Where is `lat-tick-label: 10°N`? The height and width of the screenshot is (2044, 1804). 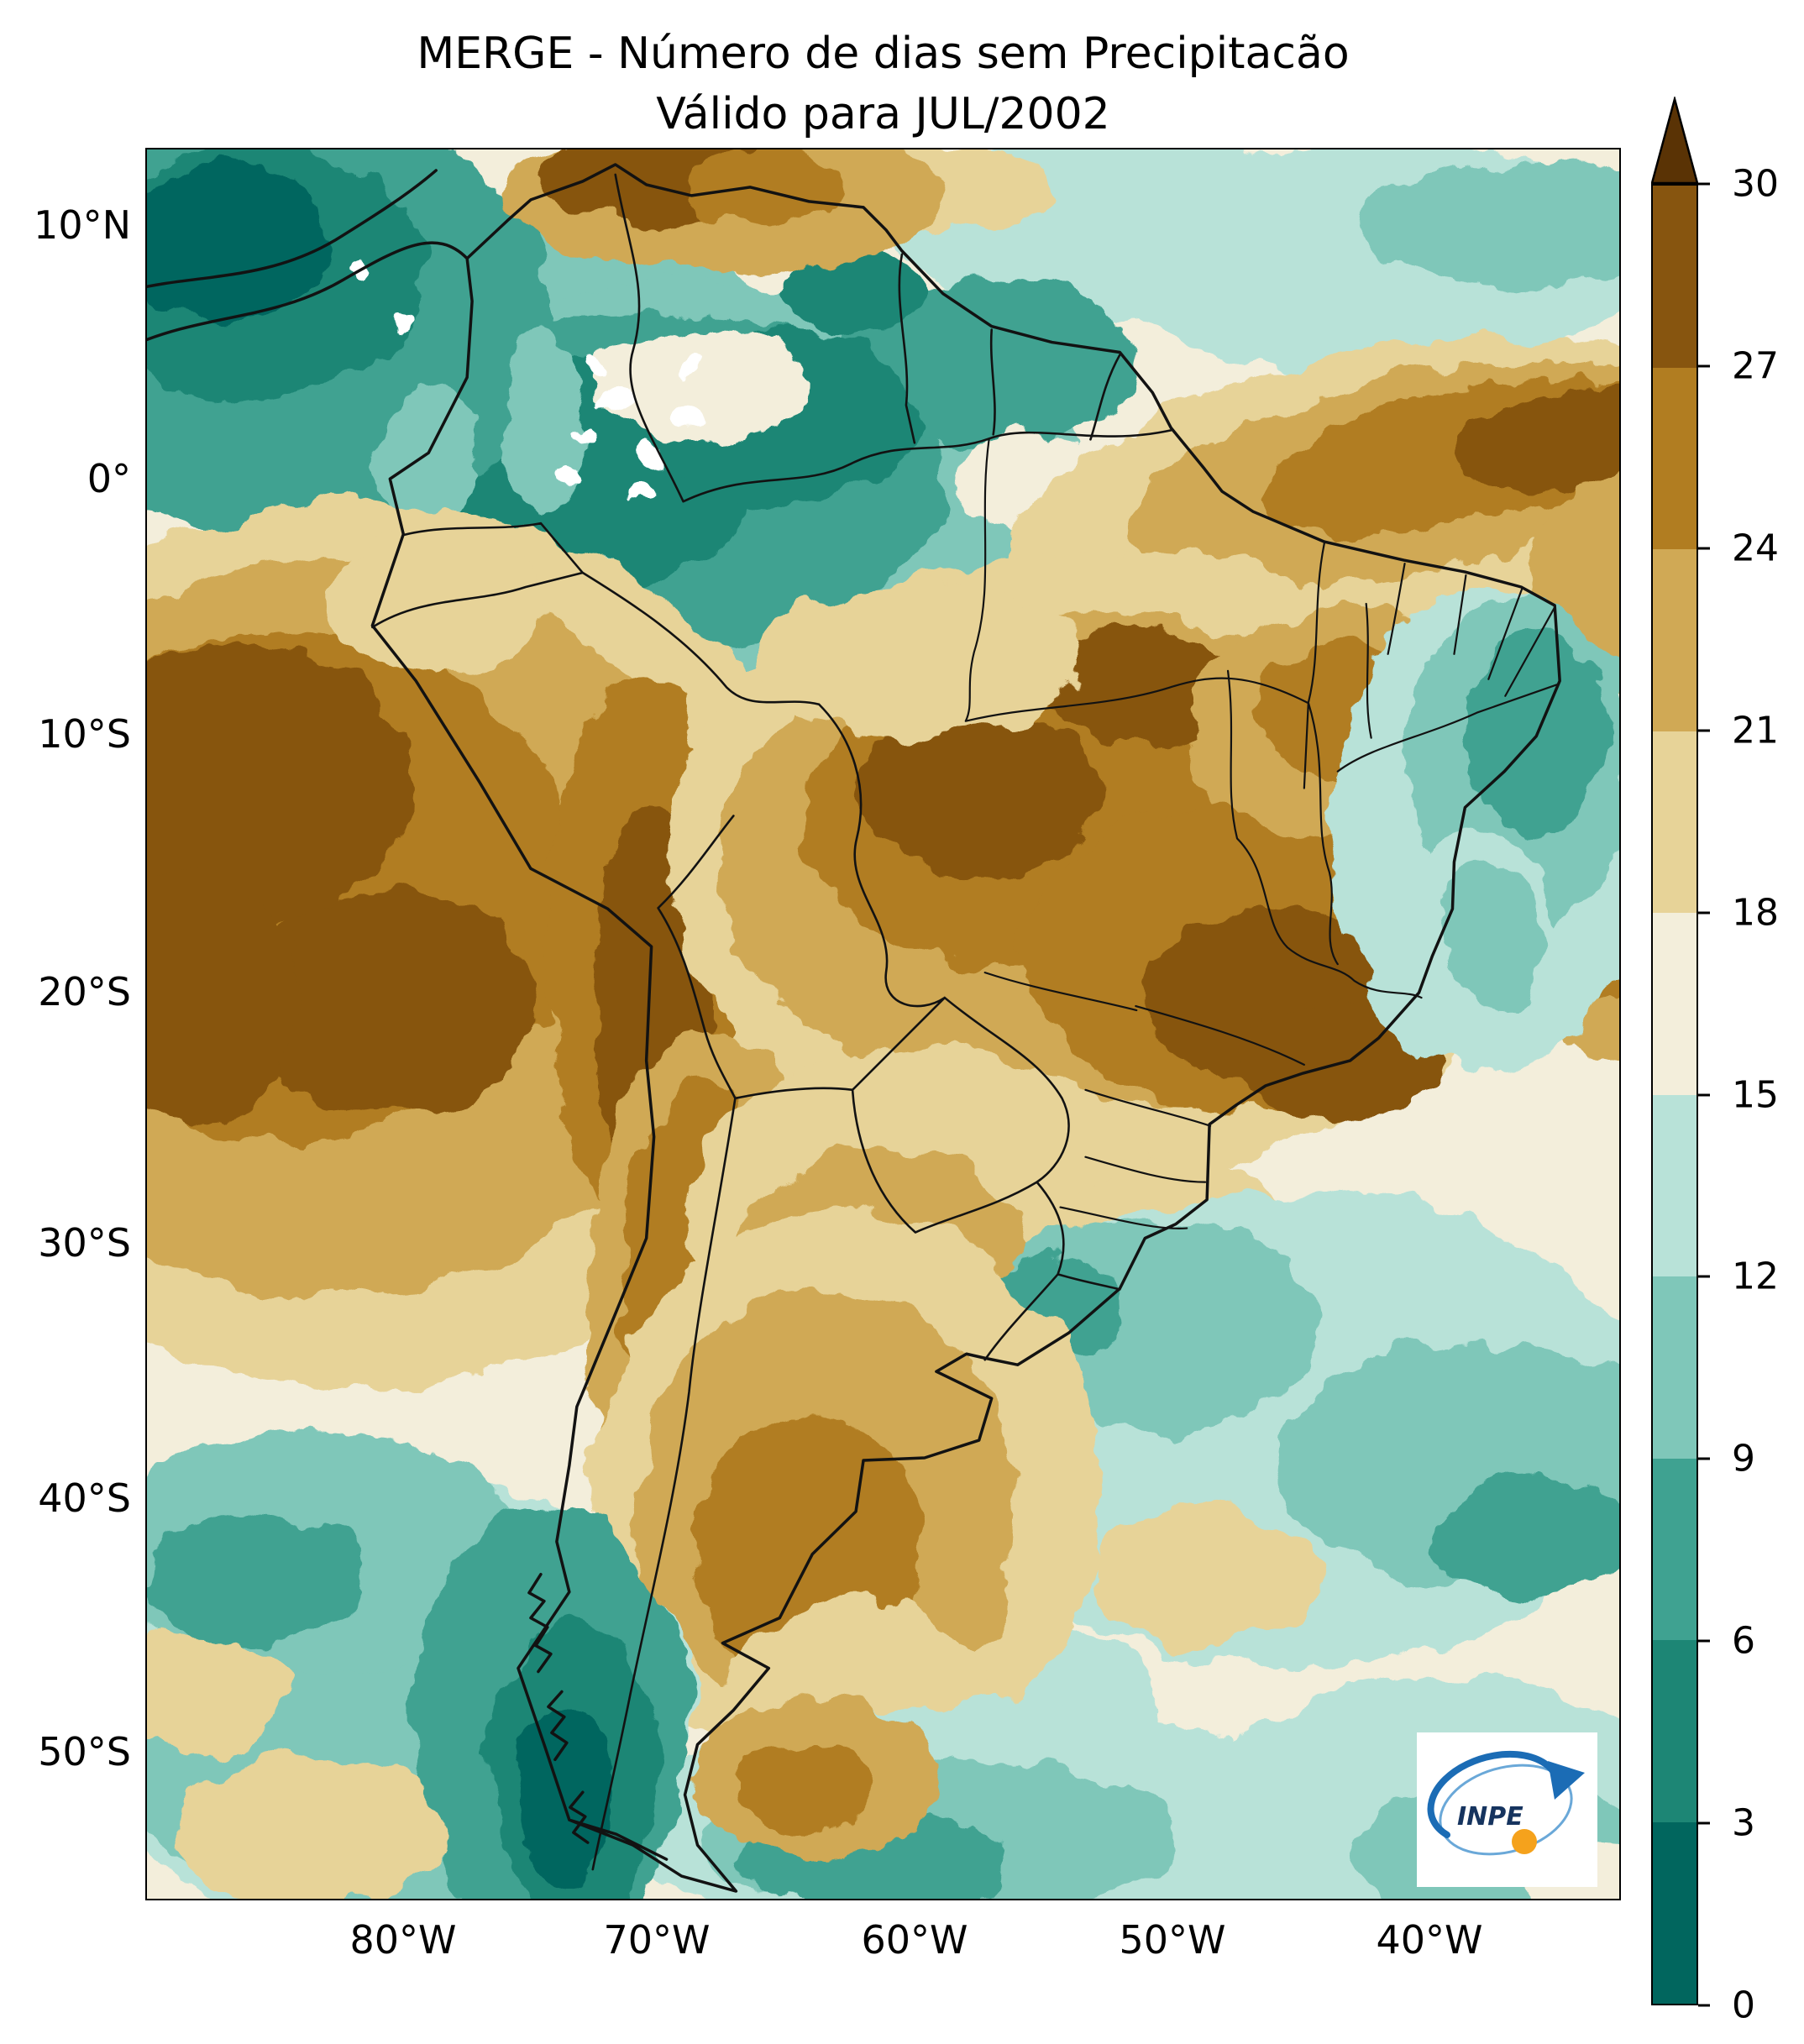
lat-tick-label: 10°N is located at coordinates (82, 225).